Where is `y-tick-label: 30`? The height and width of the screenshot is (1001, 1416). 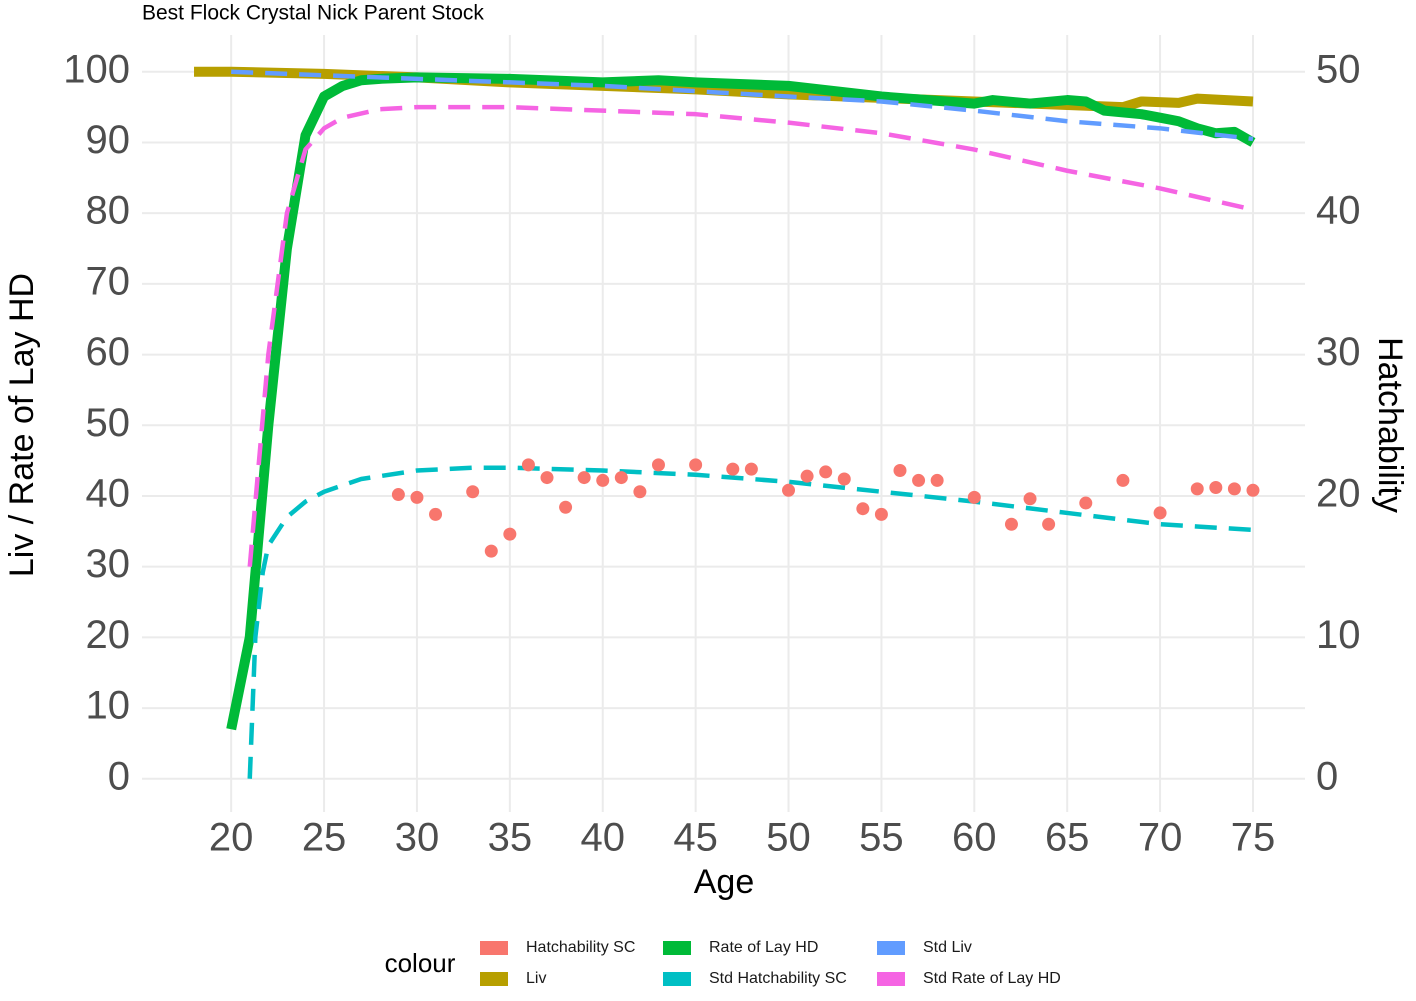
y-tick-label: 30 is located at coordinates (108, 564).